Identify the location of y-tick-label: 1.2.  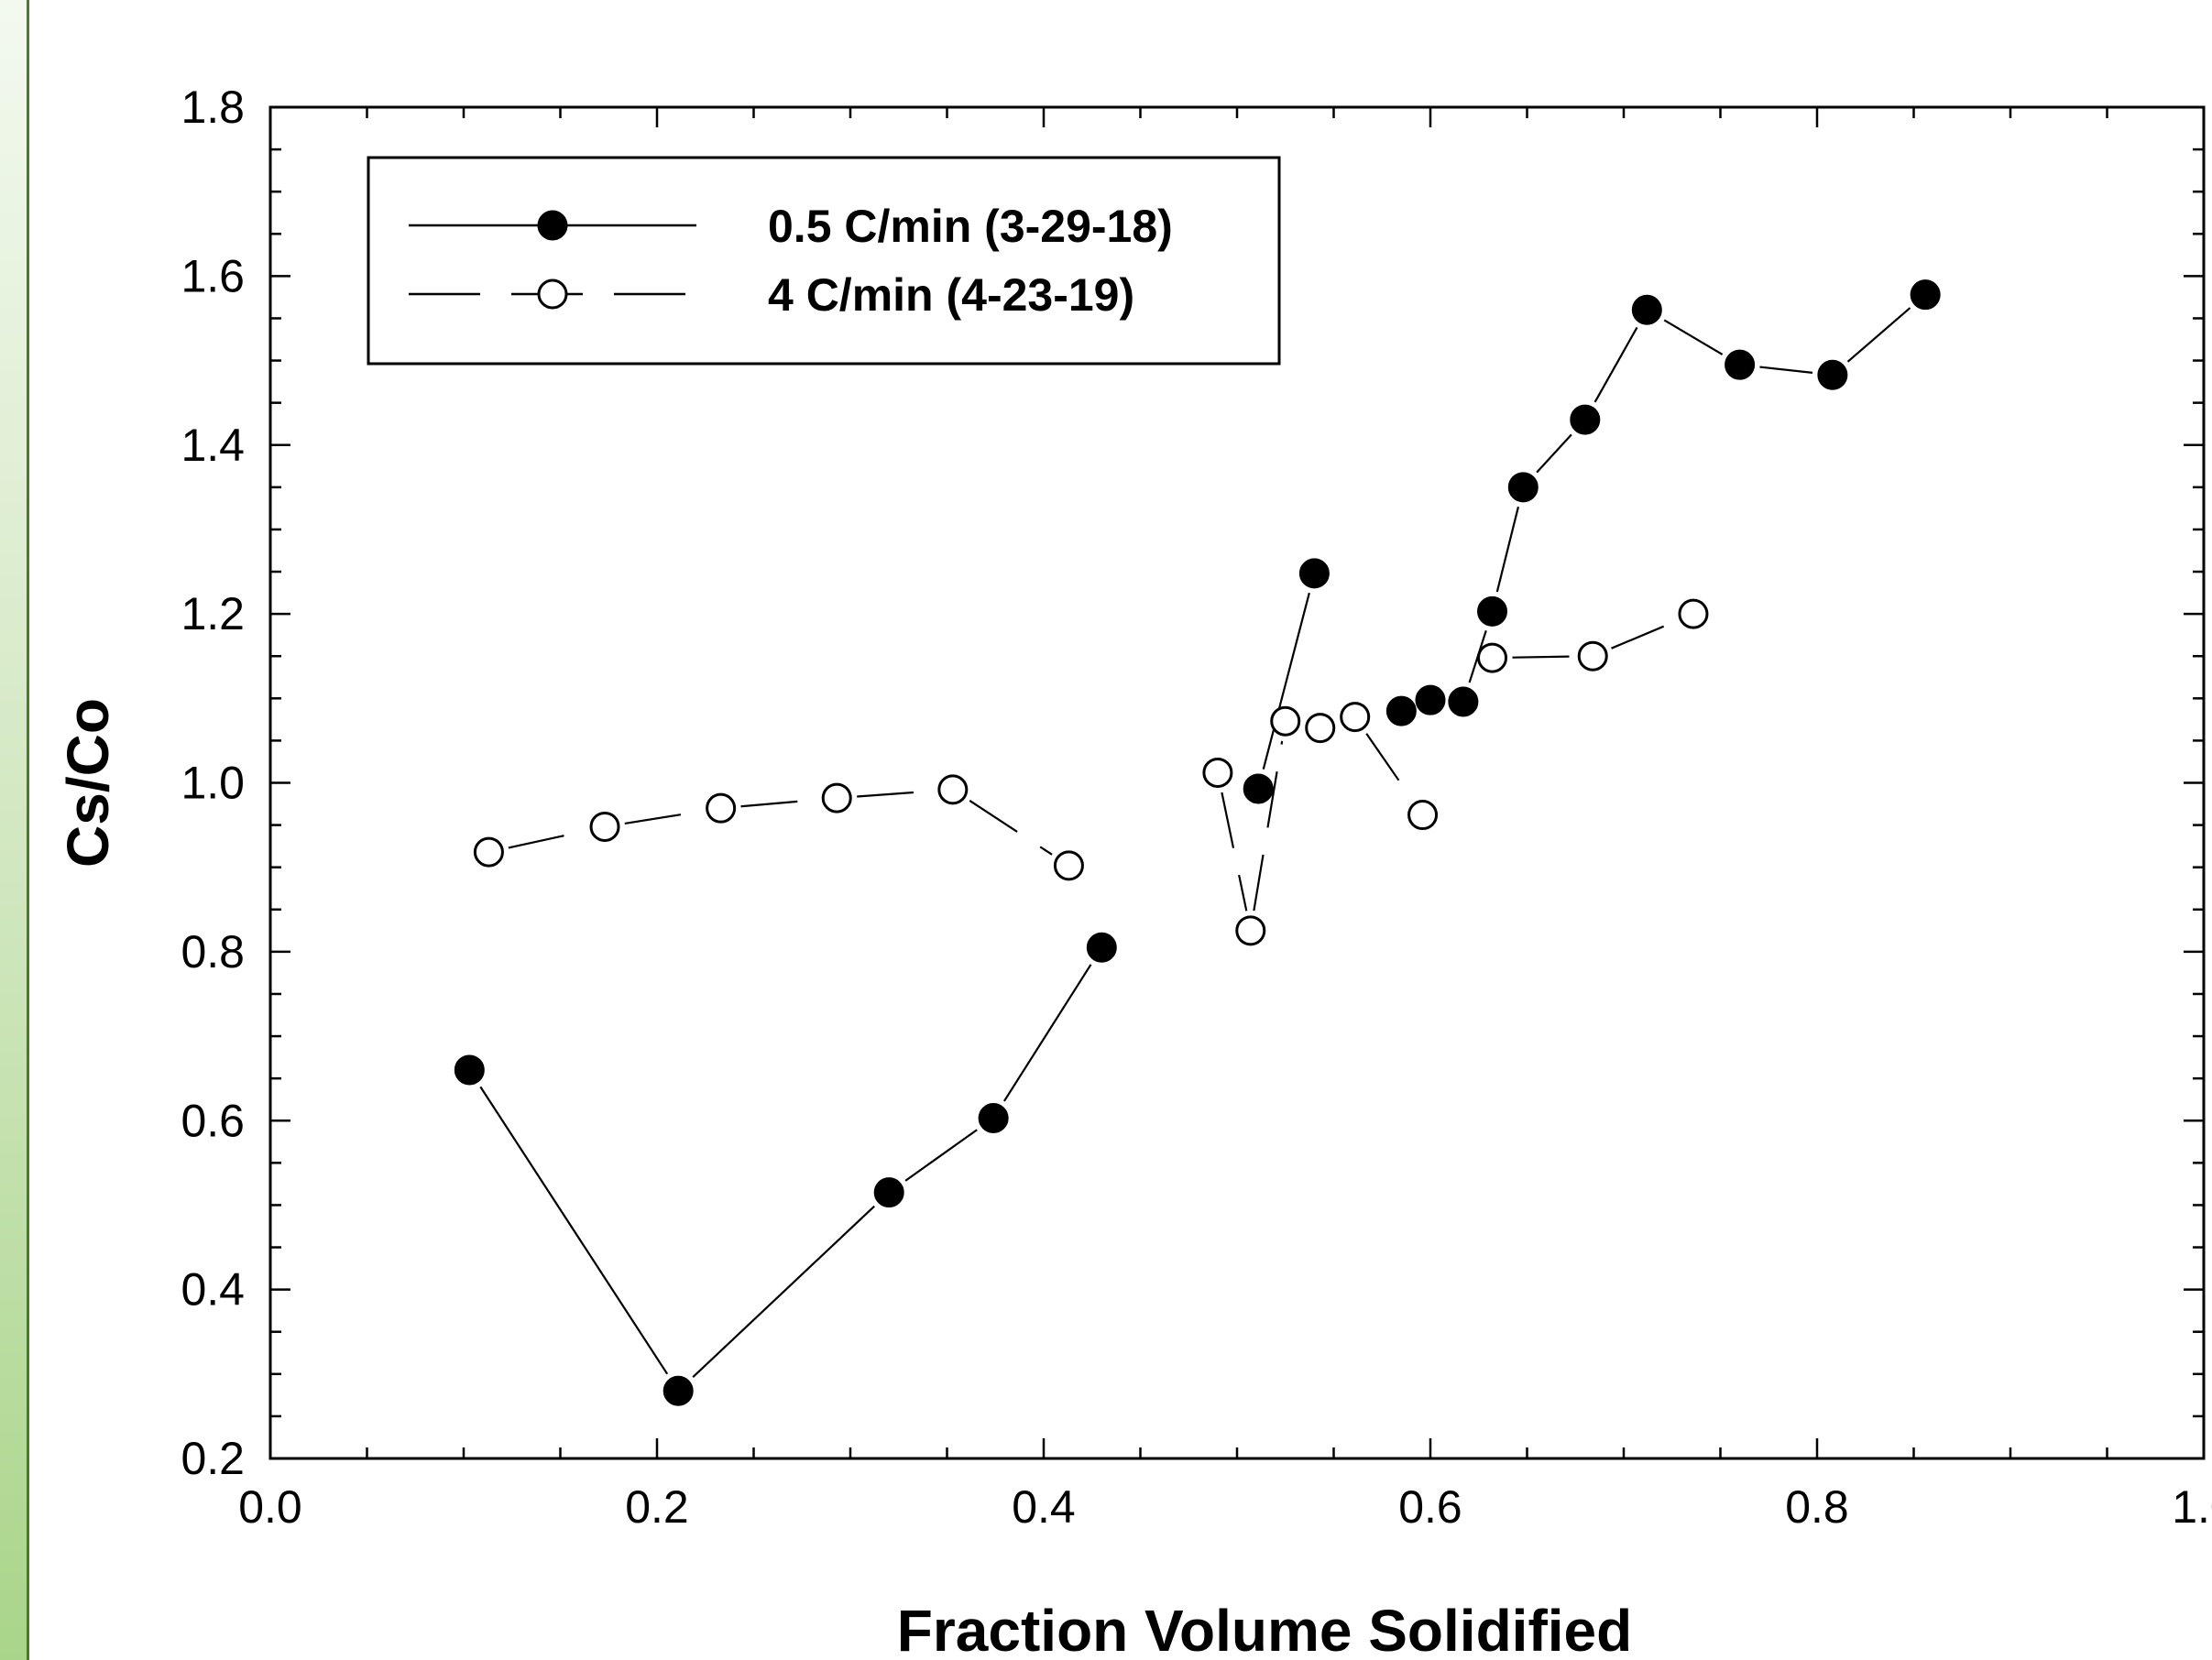
(213, 613).